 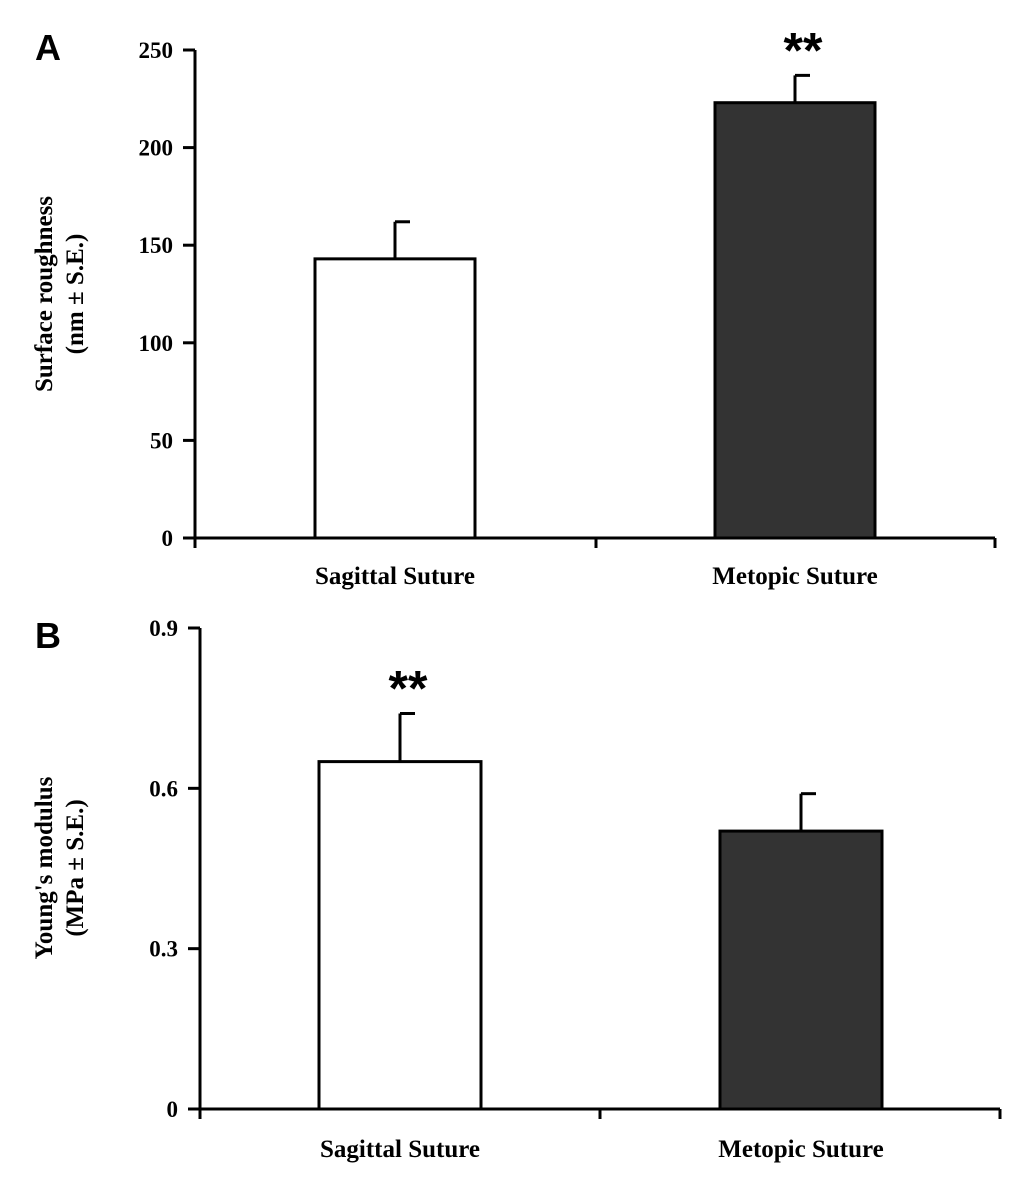 I want to click on y-axis-title: Surface roughness (nm ± S.E.), so click(x=60, y=294).